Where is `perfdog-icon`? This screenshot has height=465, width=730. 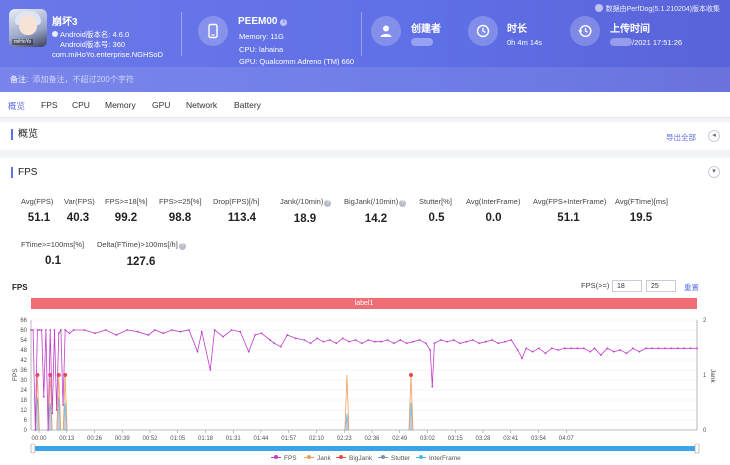
perfdog-icon is located at coordinates (598, 8).